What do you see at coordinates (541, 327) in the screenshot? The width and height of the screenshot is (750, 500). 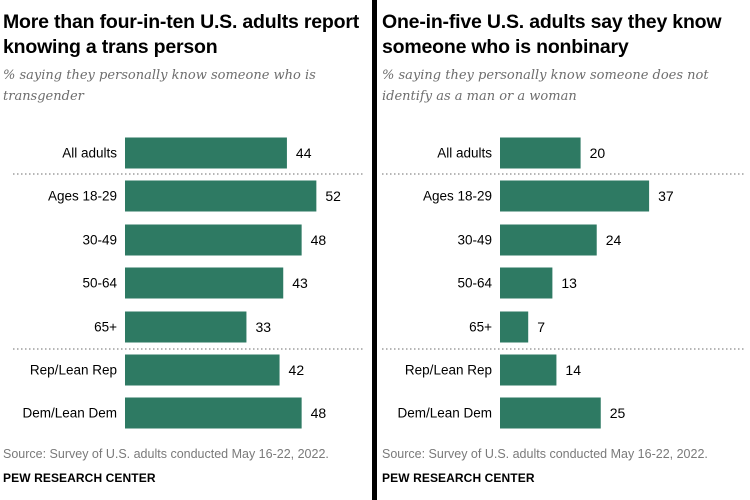 I see `data-label: 7` at bounding box center [541, 327].